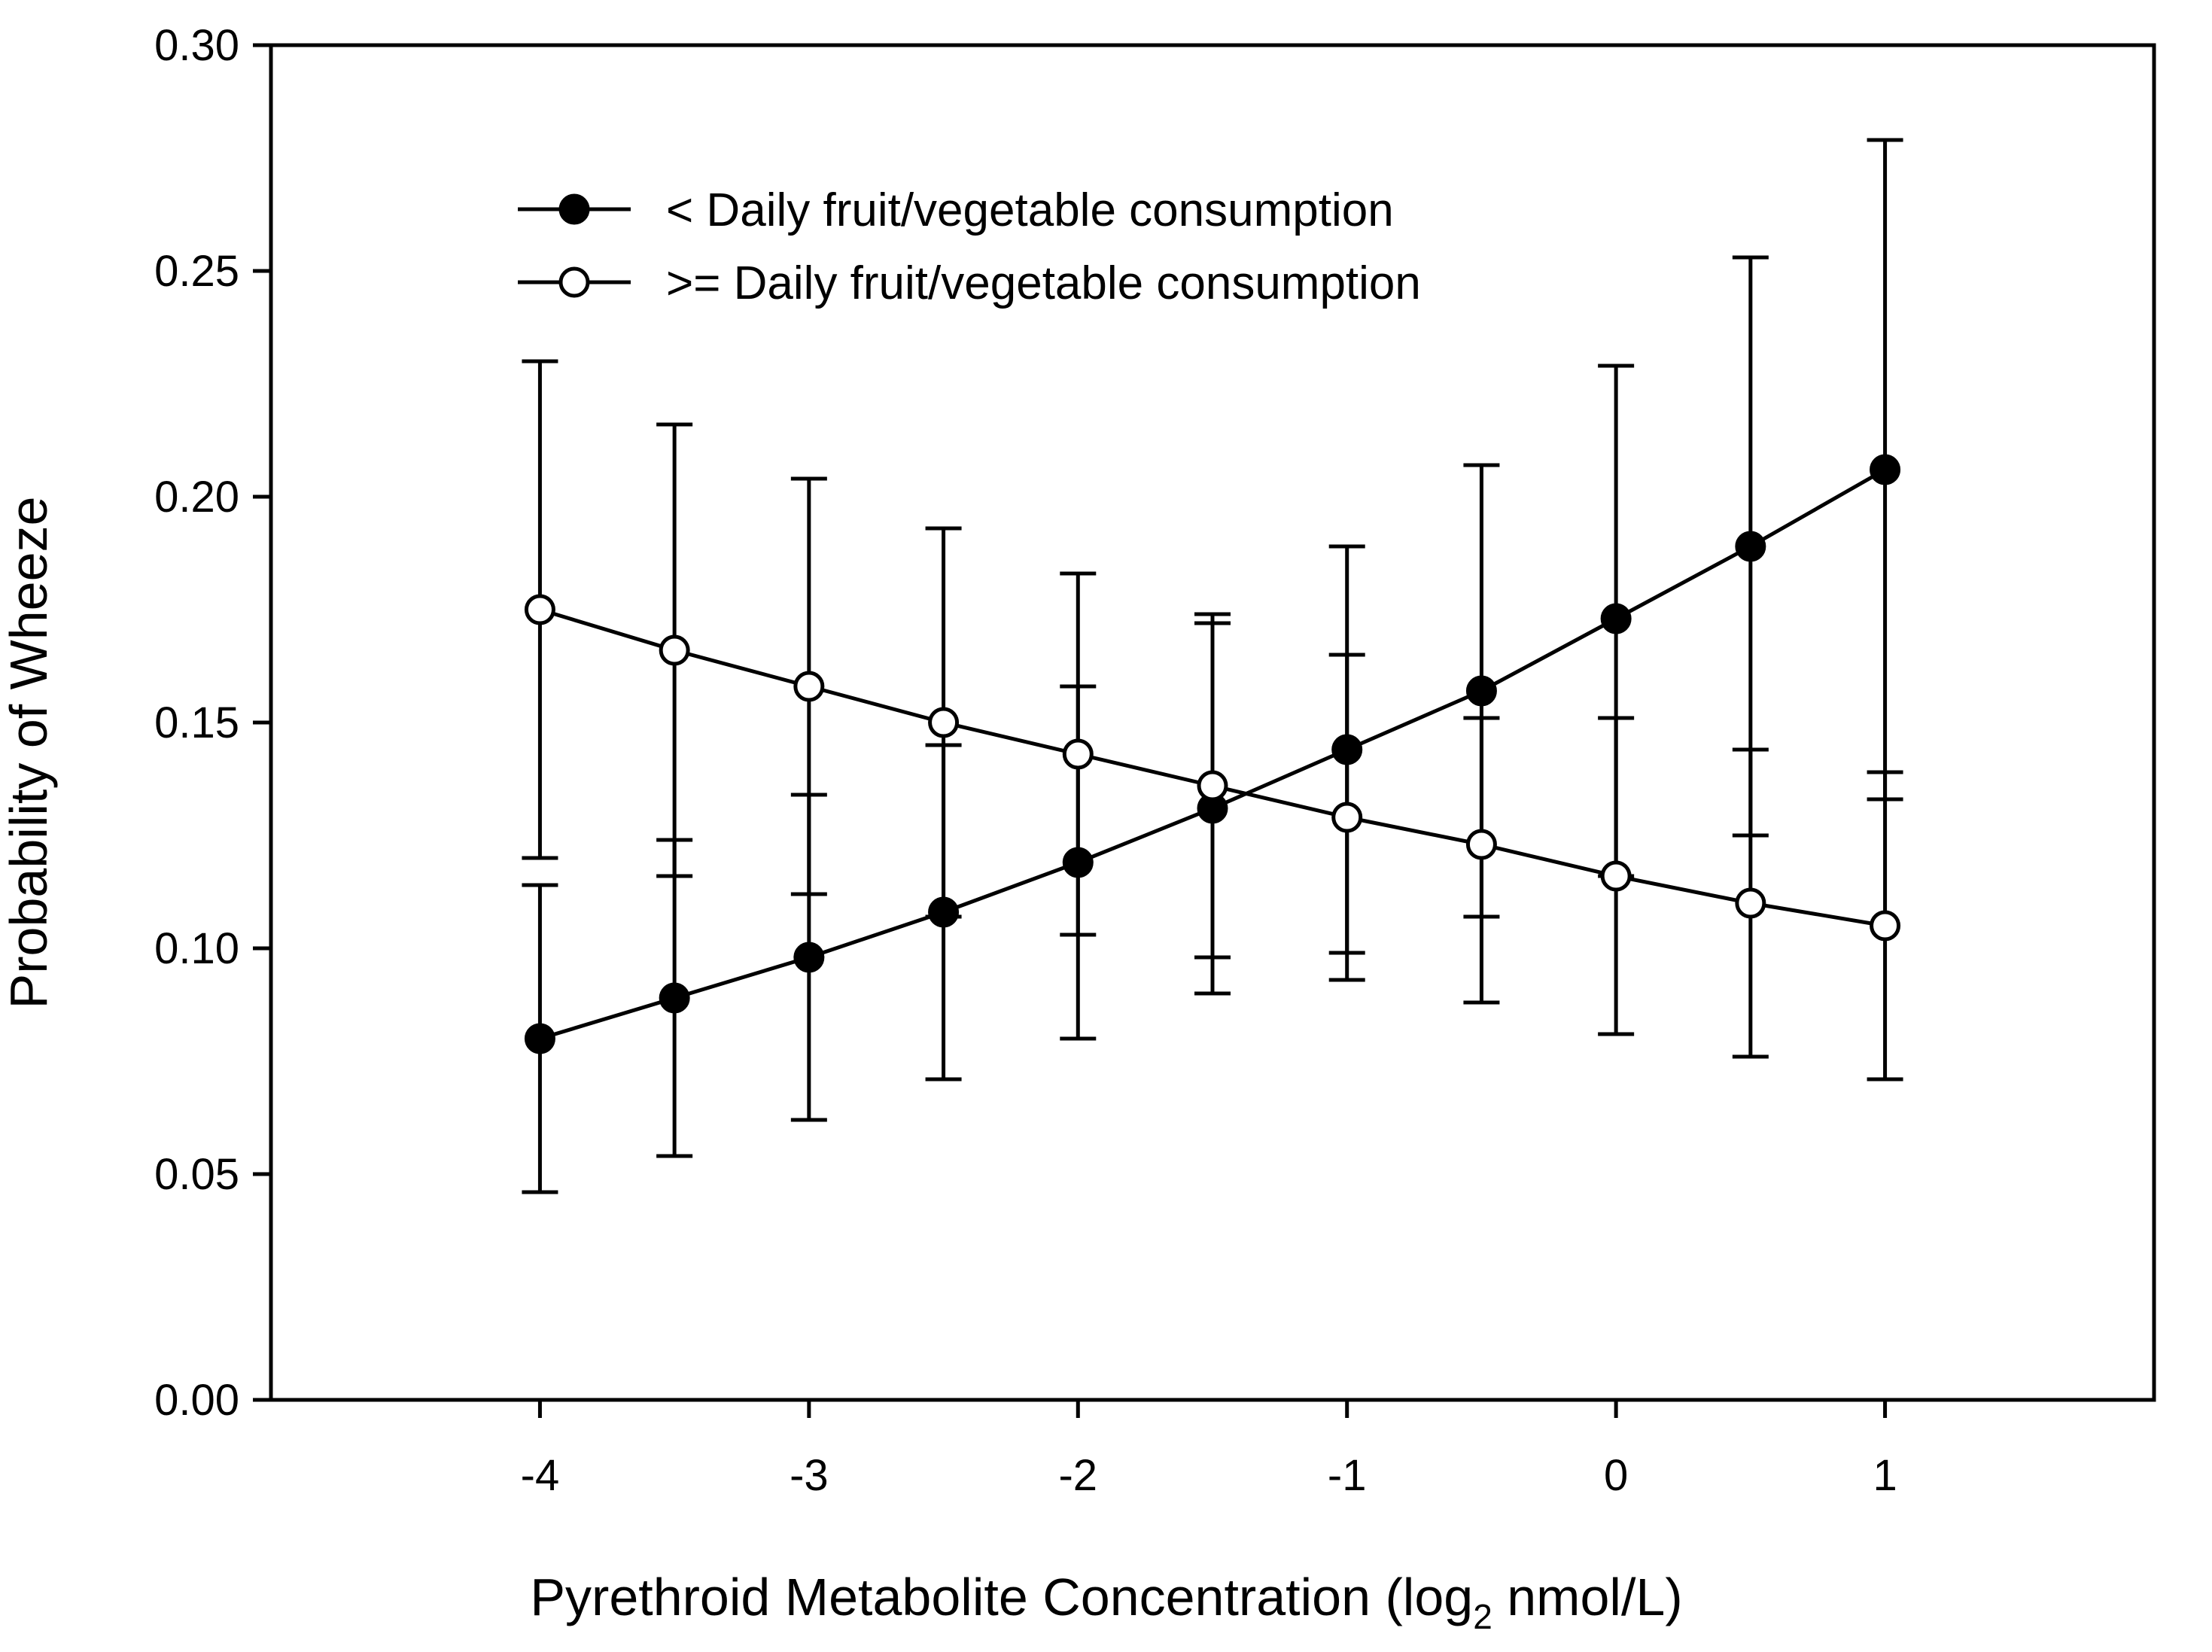  Describe the element at coordinates (1587, 1597) in the screenshot. I see `x-axis-title-suffix: nmol/L)` at that location.